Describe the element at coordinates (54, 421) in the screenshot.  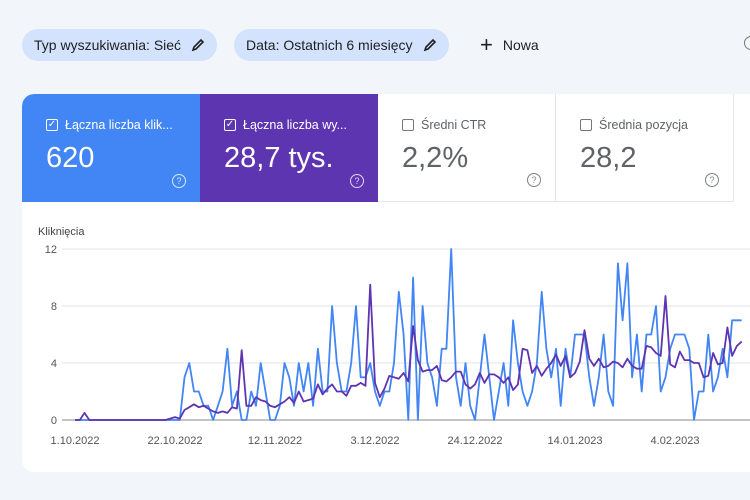
I see `y-tick-label: 0` at that location.